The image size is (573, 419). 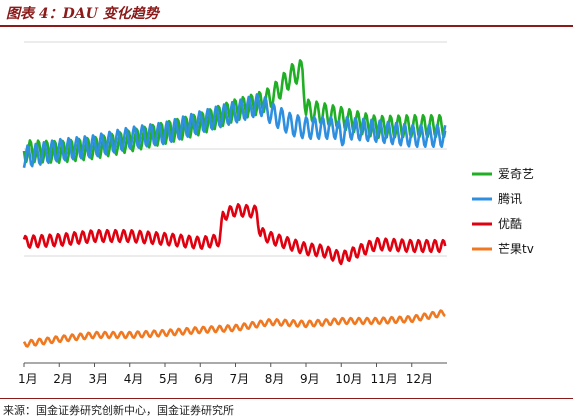 What do you see at coordinates (510, 198) in the screenshot?
I see `legend-label: 腾讯` at bounding box center [510, 198].